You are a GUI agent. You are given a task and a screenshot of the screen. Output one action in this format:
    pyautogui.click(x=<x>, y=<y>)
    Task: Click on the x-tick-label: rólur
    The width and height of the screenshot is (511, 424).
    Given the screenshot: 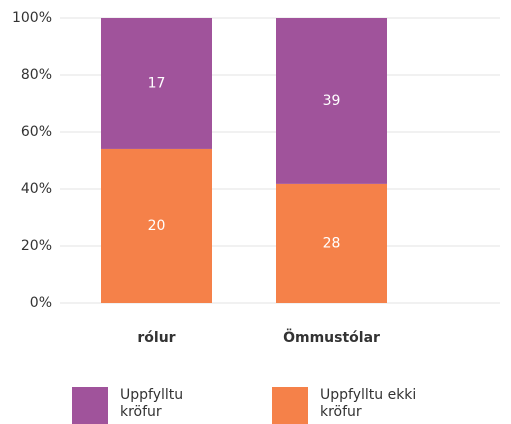 What is the action you would take?
    pyautogui.click(x=156, y=338)
    